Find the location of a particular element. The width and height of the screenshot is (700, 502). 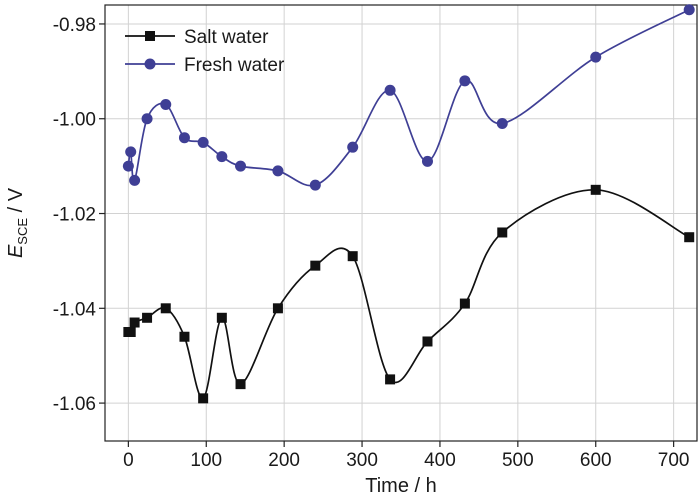

legend-item: Salt water is located at coordinates (197, 37).